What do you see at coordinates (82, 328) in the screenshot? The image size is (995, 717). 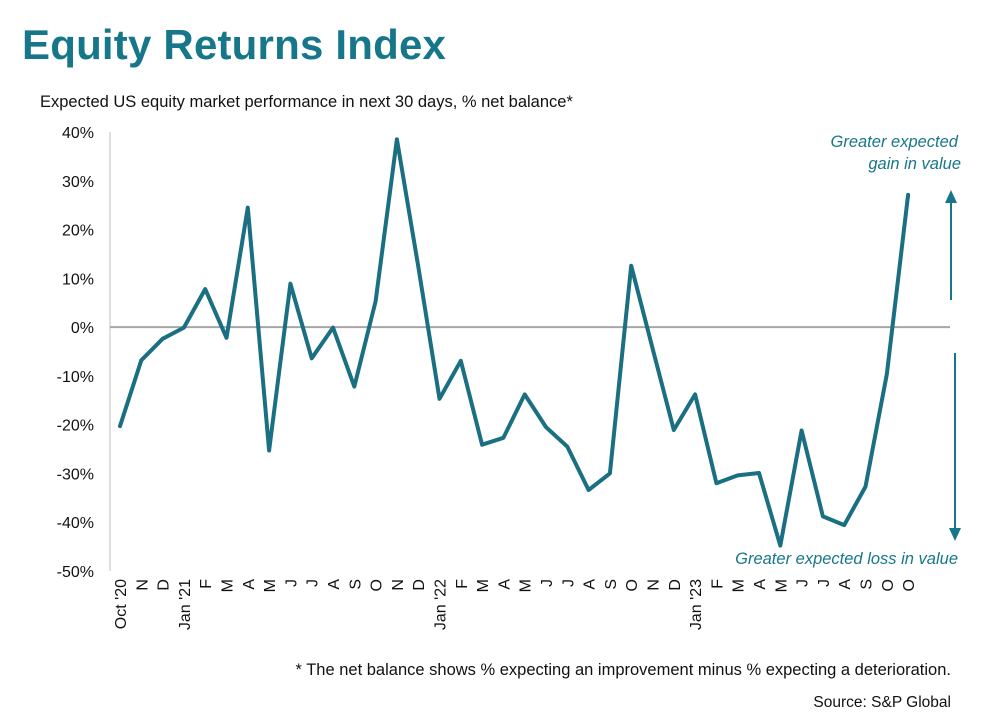 I see `y-tick-label: 0%` at bounding box center [82, 328].